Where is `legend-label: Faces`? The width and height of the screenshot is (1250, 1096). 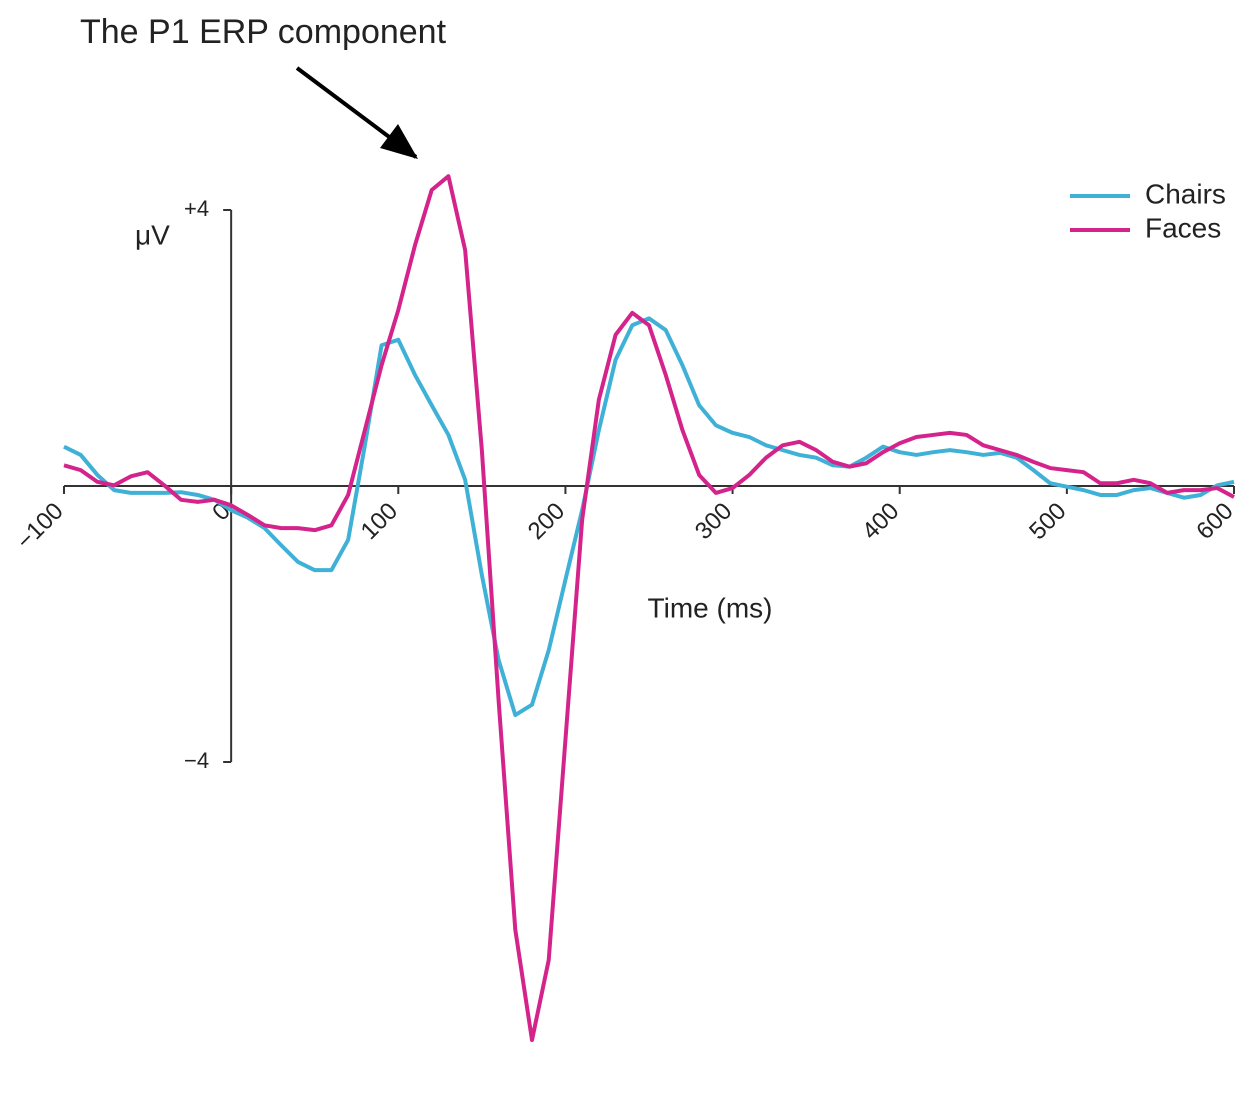 legend-label: Faces is located at coordinates (1183, 227).